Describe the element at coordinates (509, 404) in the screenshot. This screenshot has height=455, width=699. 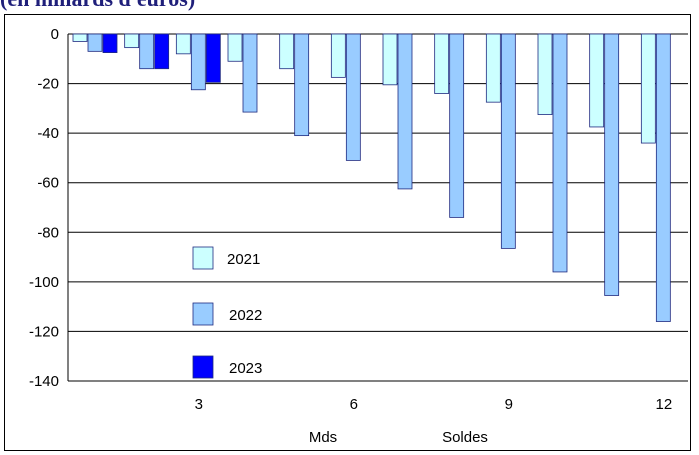
I see `x-tick-label: 9` at that location.